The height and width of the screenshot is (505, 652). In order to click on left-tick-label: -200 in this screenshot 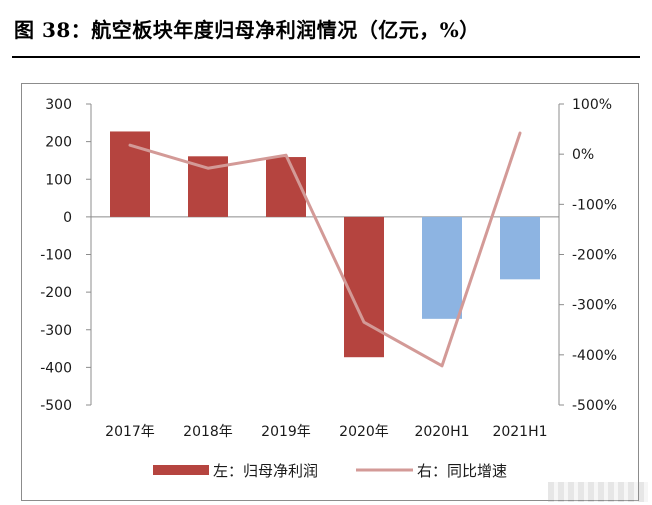, I will do `click(56, 293)`.